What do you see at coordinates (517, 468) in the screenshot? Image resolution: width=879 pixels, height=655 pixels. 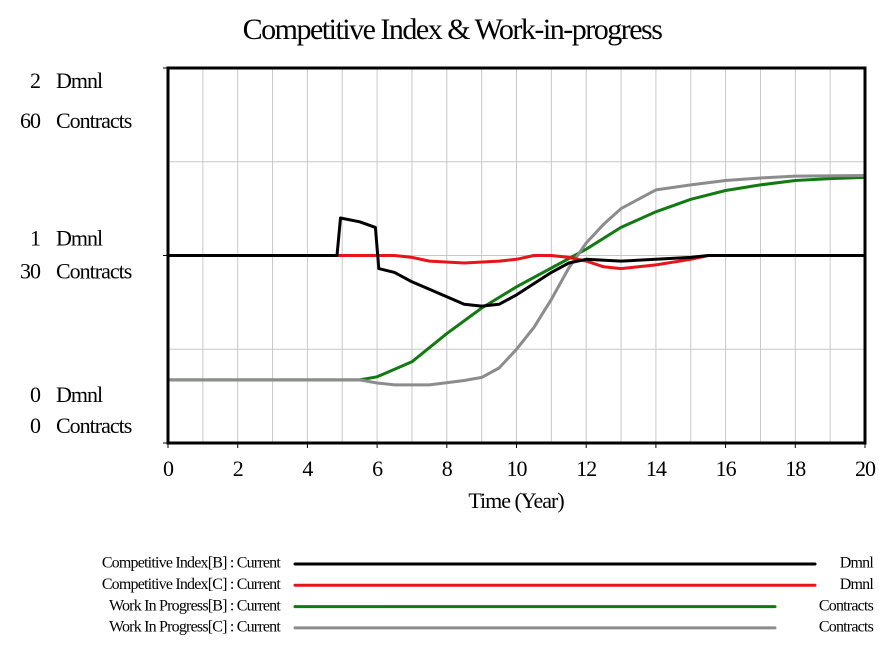 I see `x-tick-label: 10` at bounding box center [517, 468].